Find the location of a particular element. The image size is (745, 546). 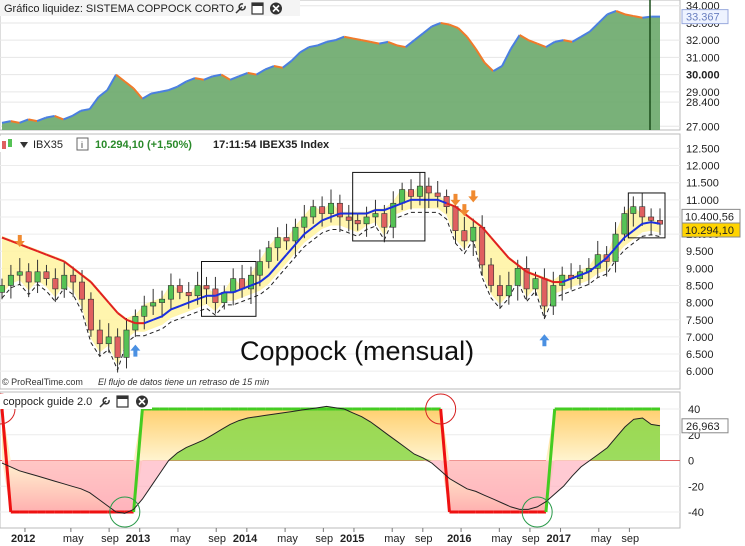

price-label: 10.294,10 is located at coordinates (709, 231).